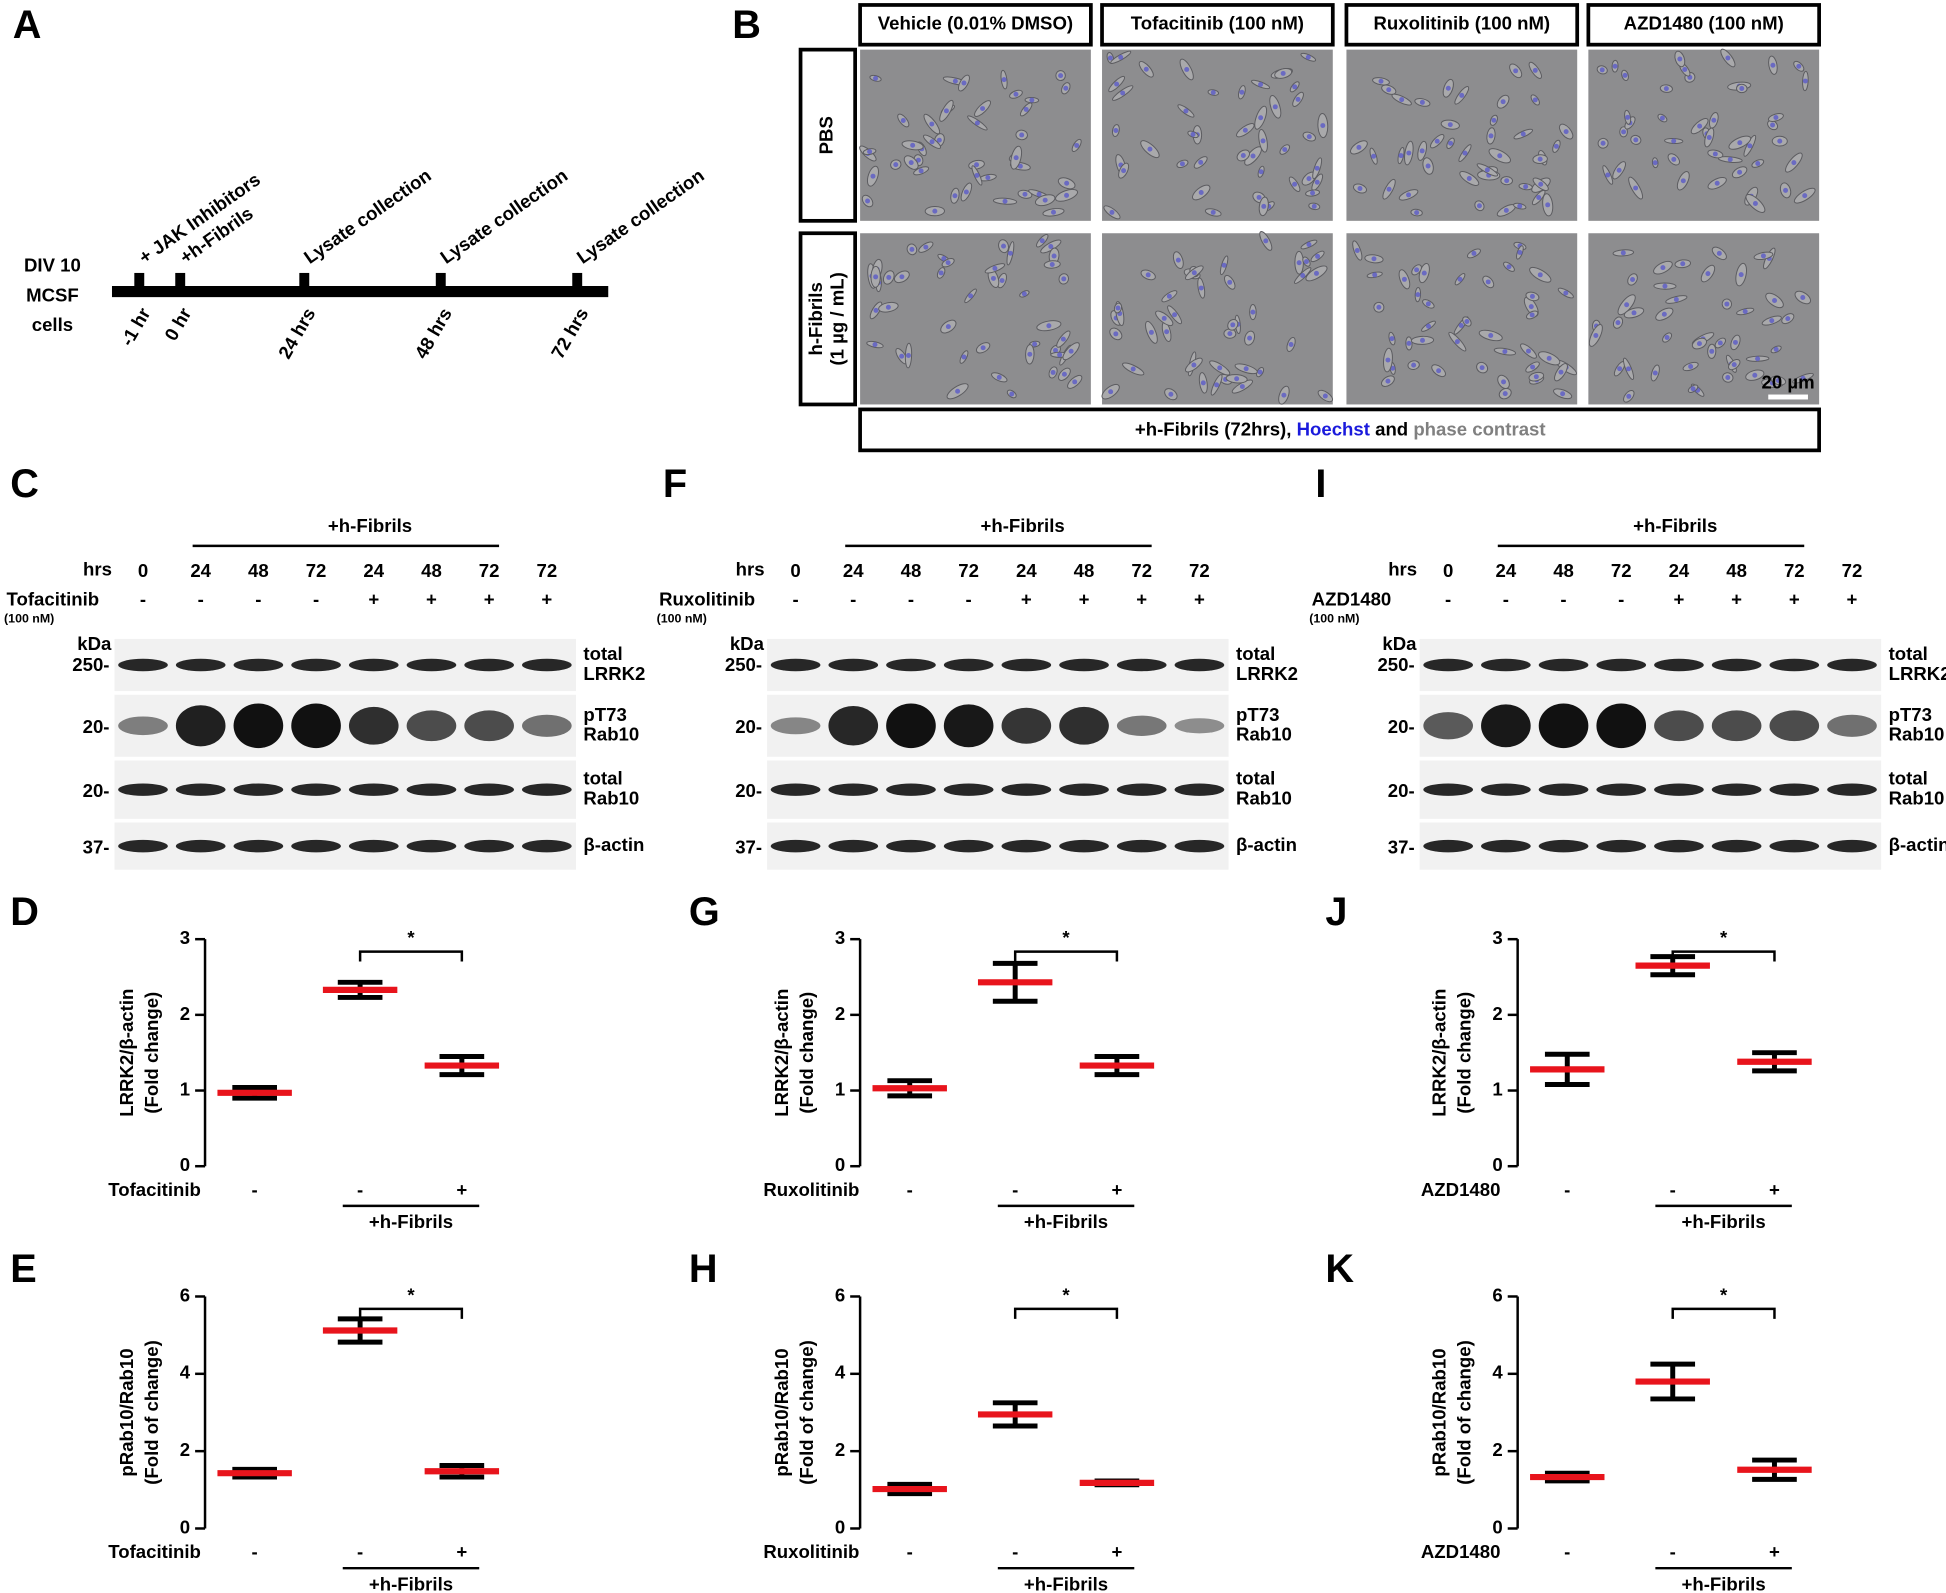 Image resolution: width=1946 pixels, height=1593 pixels. I want to click on time-label: 72, so click(1199, 570).